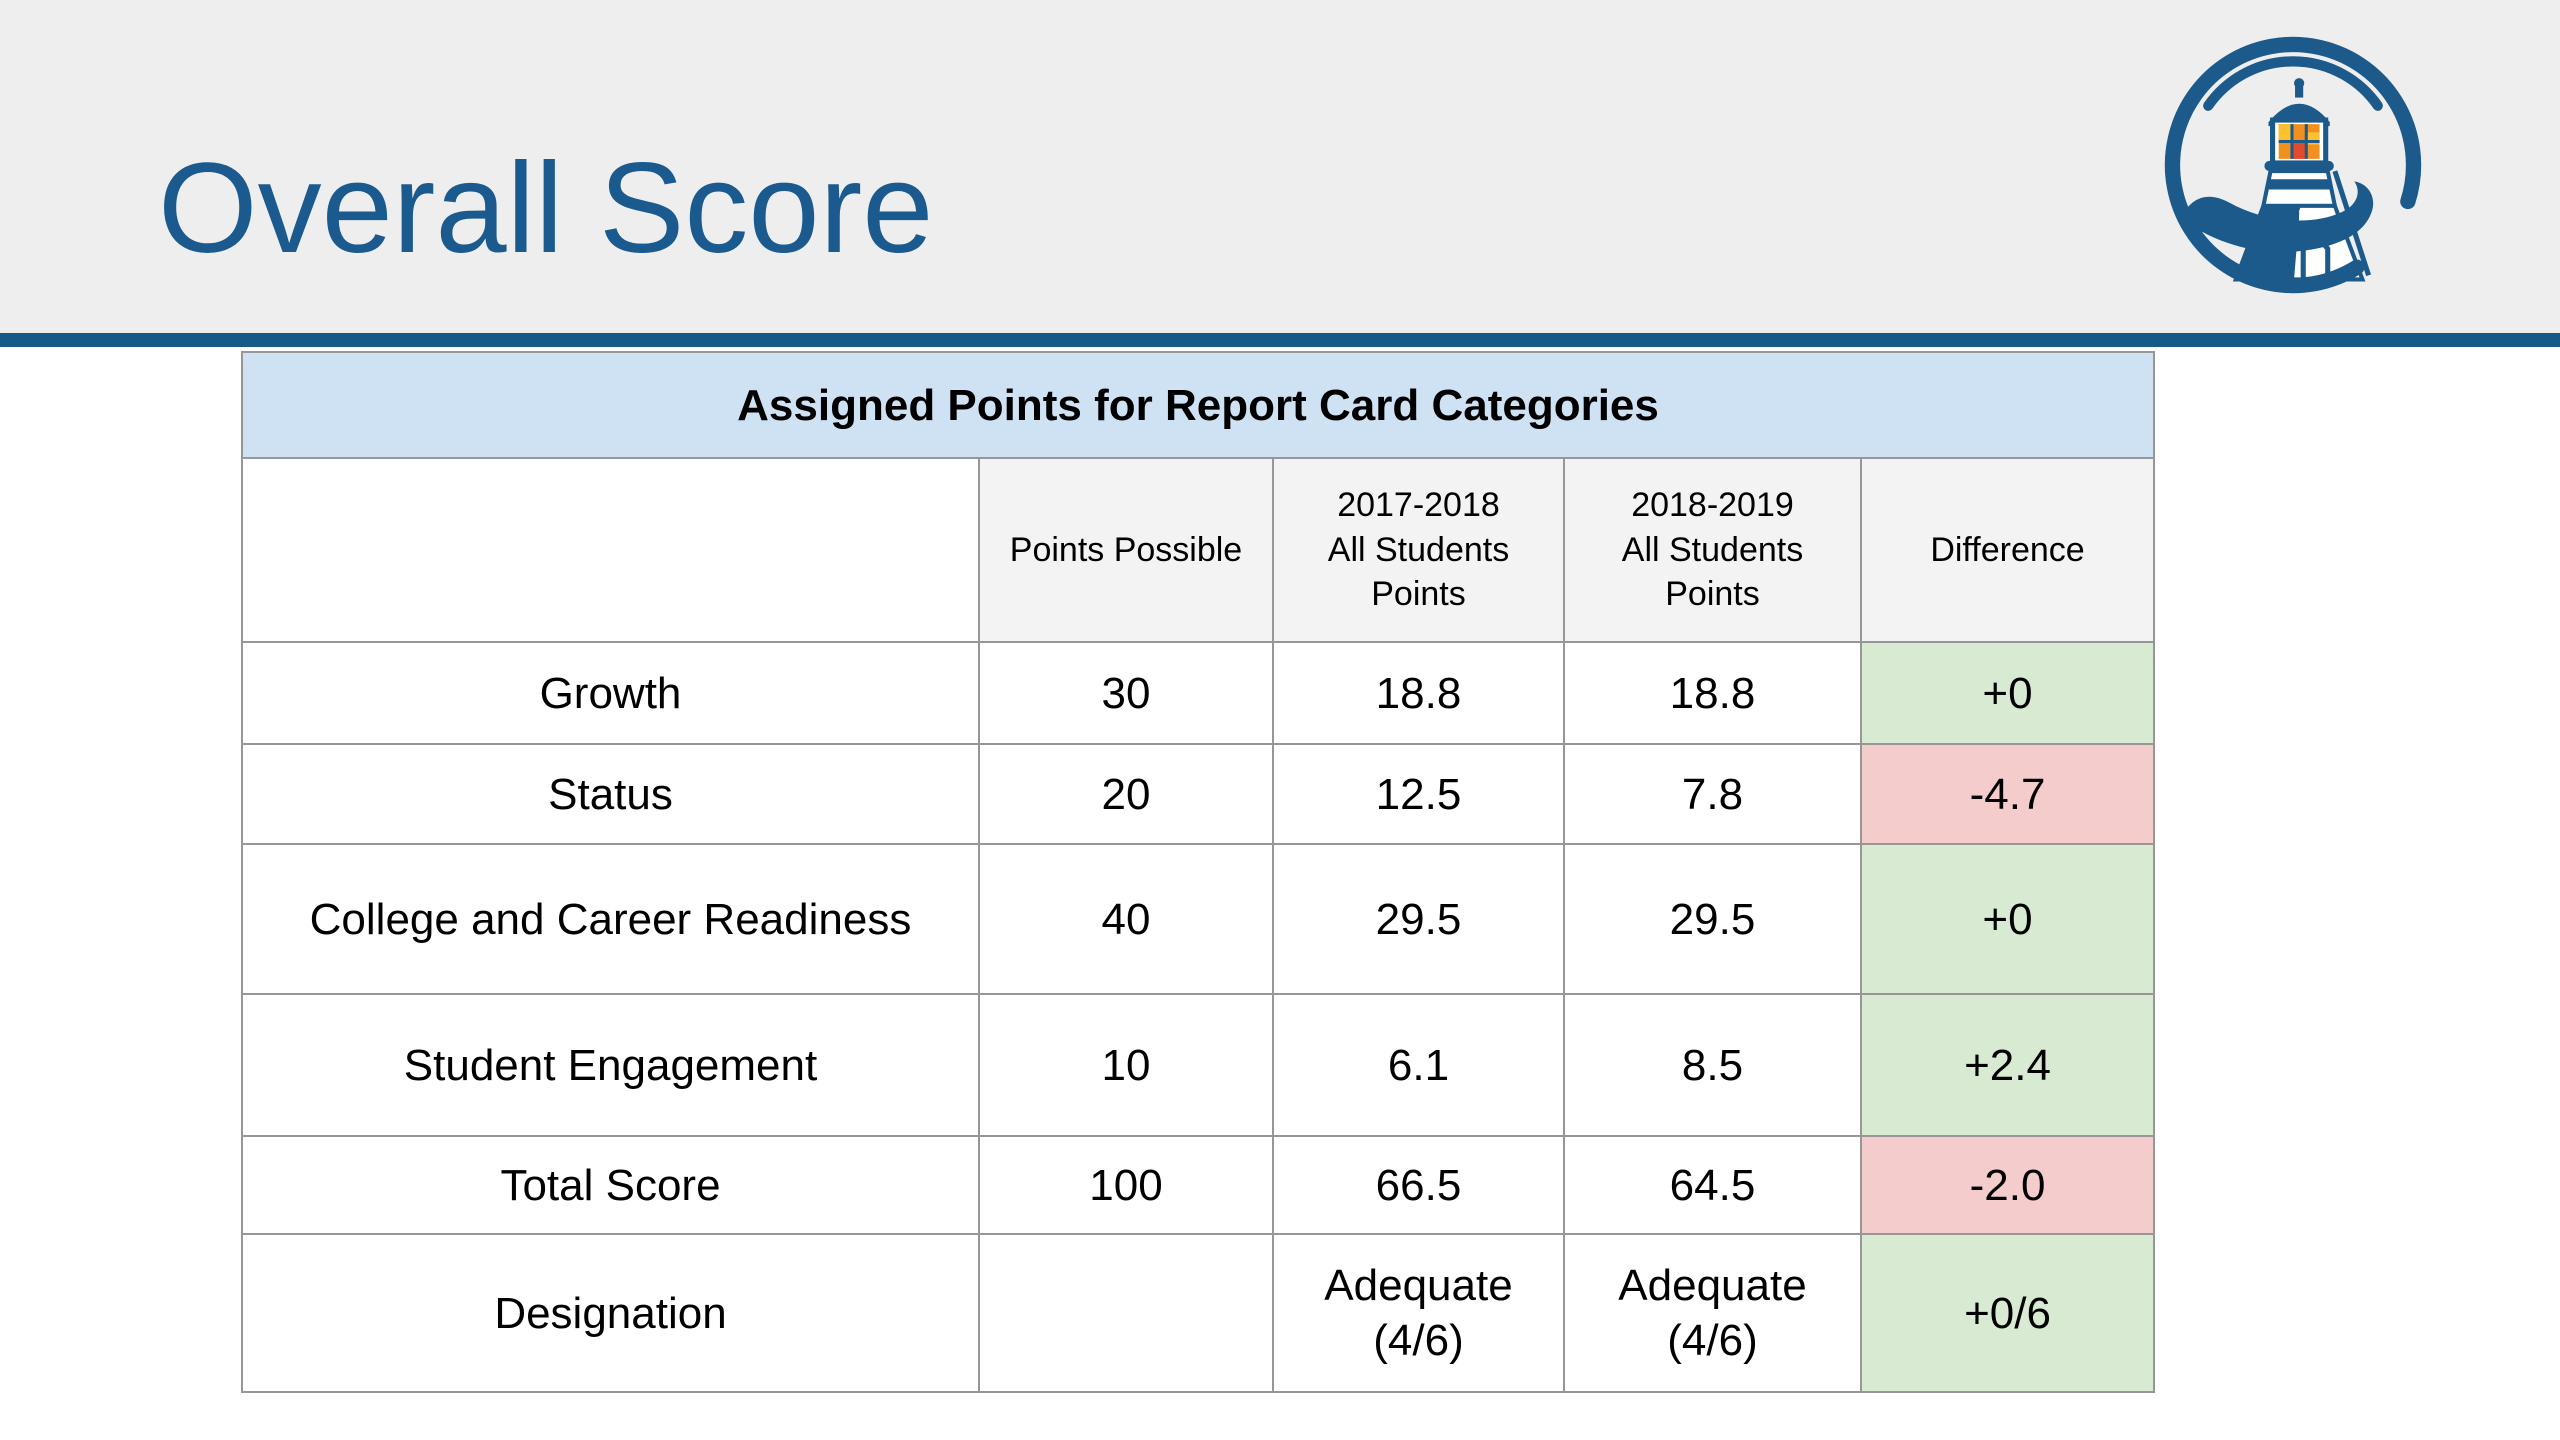  What do you see at coordinates (1126, 693) in the screenshot?
I see `points-possible-cell: 30` at bounding box center [1126, 693].